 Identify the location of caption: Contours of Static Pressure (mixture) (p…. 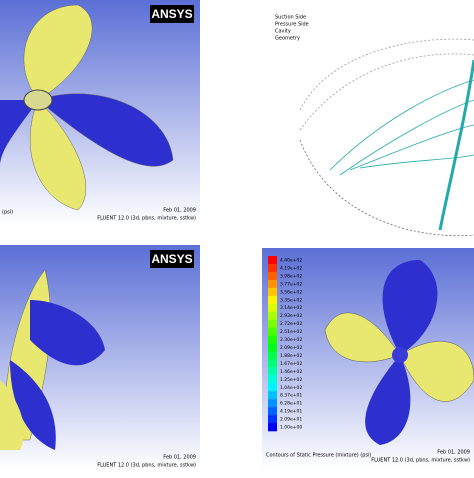
(318, 456).